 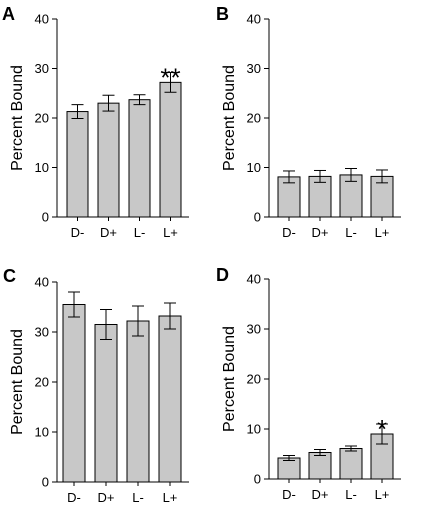 What do you see at coordinates (8, 14) in the screenshot?
I see `panel-label-a: A` at bounding box center [8, 14].